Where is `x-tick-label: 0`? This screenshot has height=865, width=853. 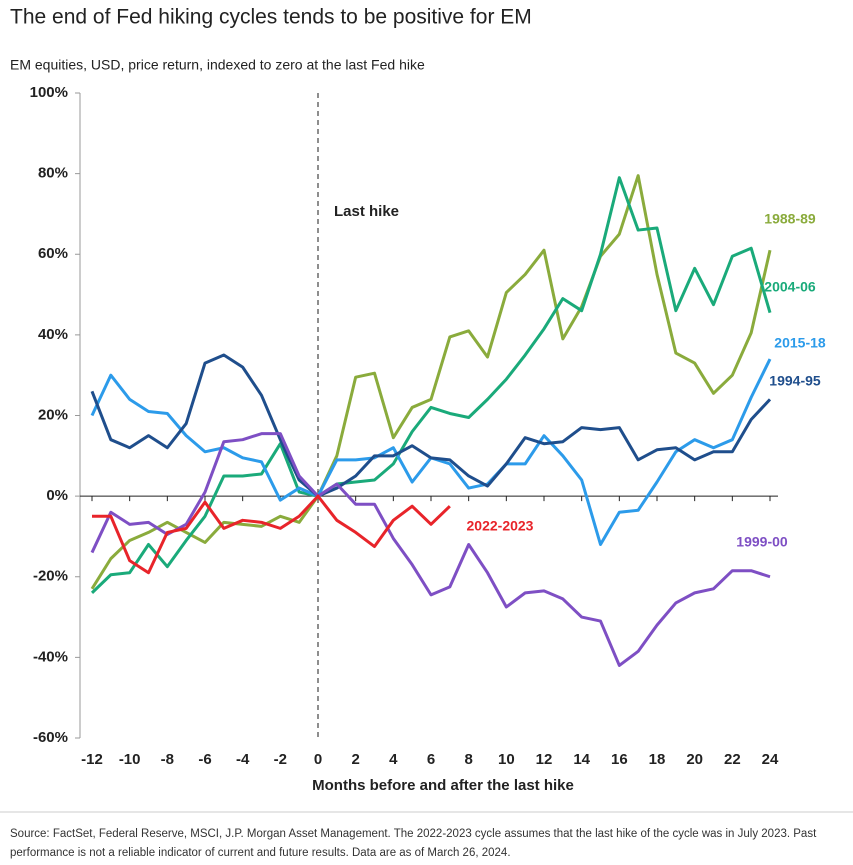 x-tick-label: 0 is located at coordinates (318, 759).